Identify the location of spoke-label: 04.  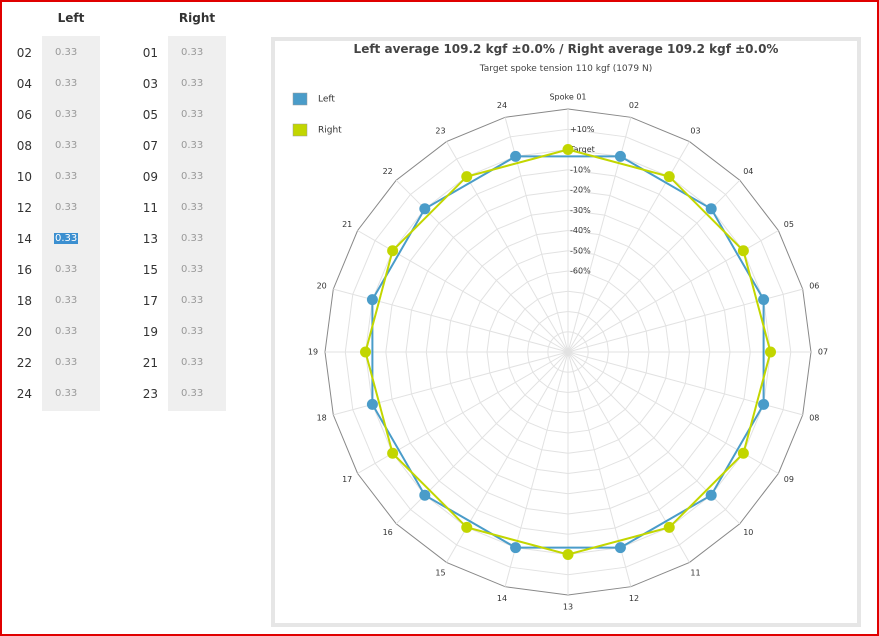
(748, 171).